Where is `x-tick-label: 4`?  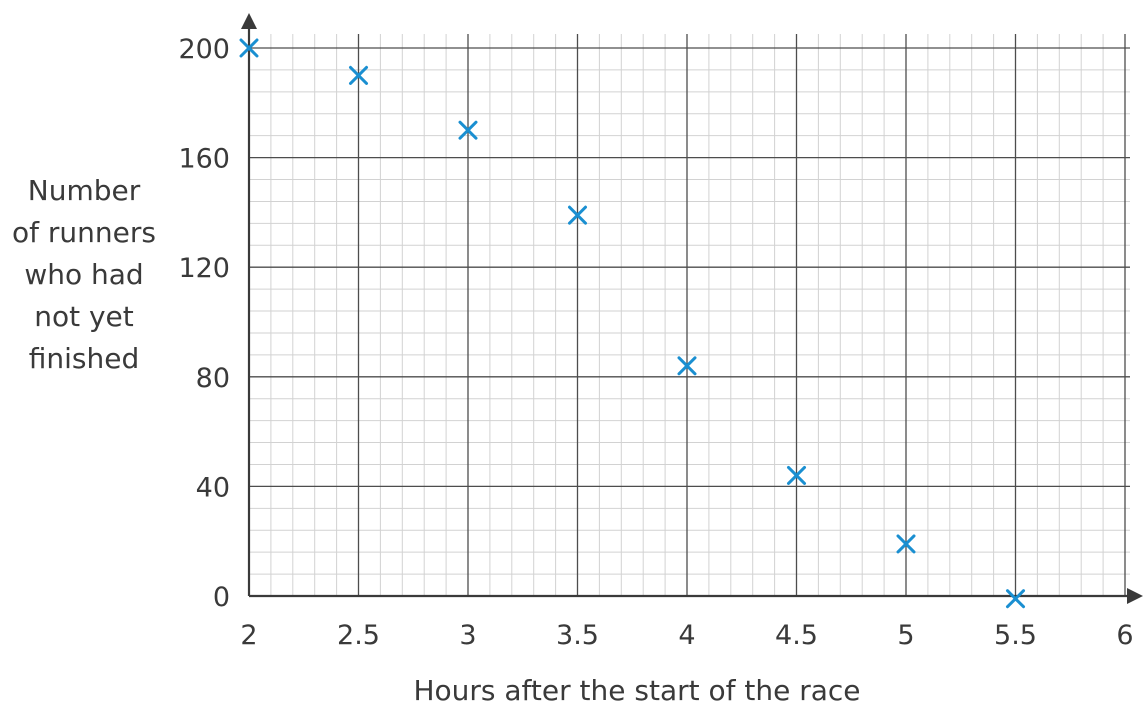 x-tick-label: 4 is located at coordinates (686, 635).